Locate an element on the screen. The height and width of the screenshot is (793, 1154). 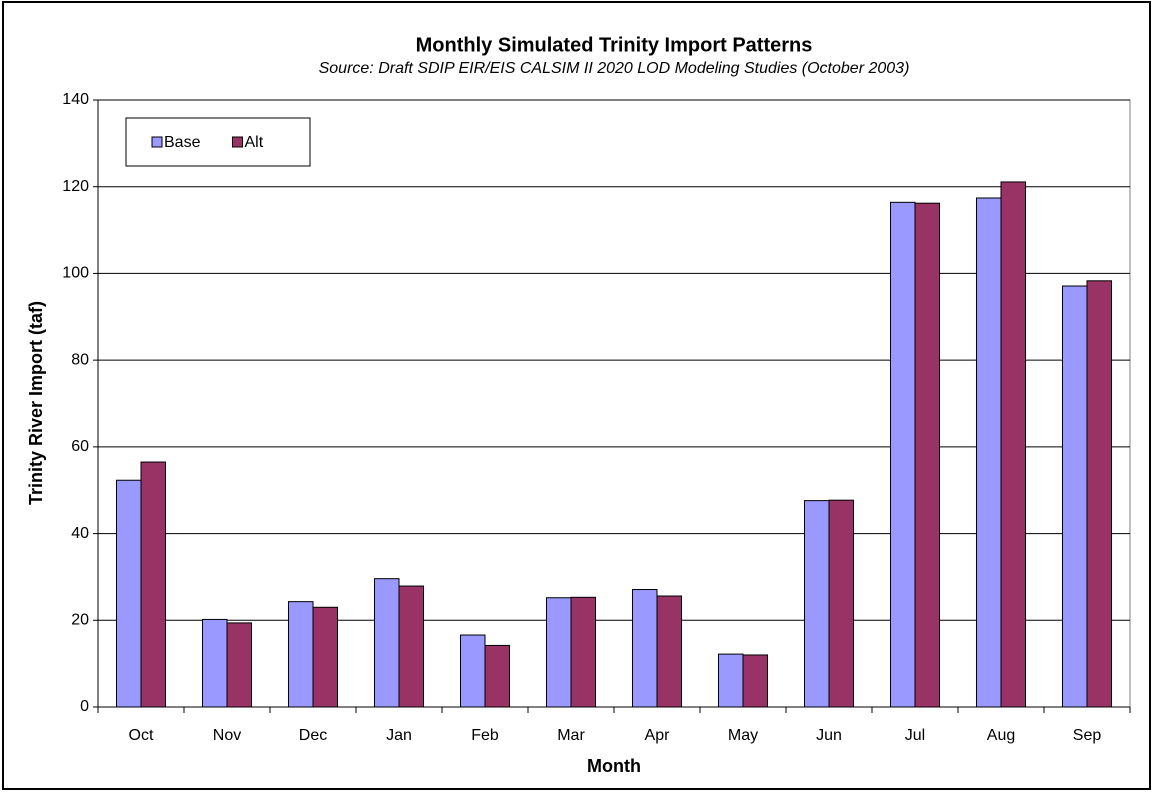
y-tick-label: 100 is located at coordinates (75, 273).